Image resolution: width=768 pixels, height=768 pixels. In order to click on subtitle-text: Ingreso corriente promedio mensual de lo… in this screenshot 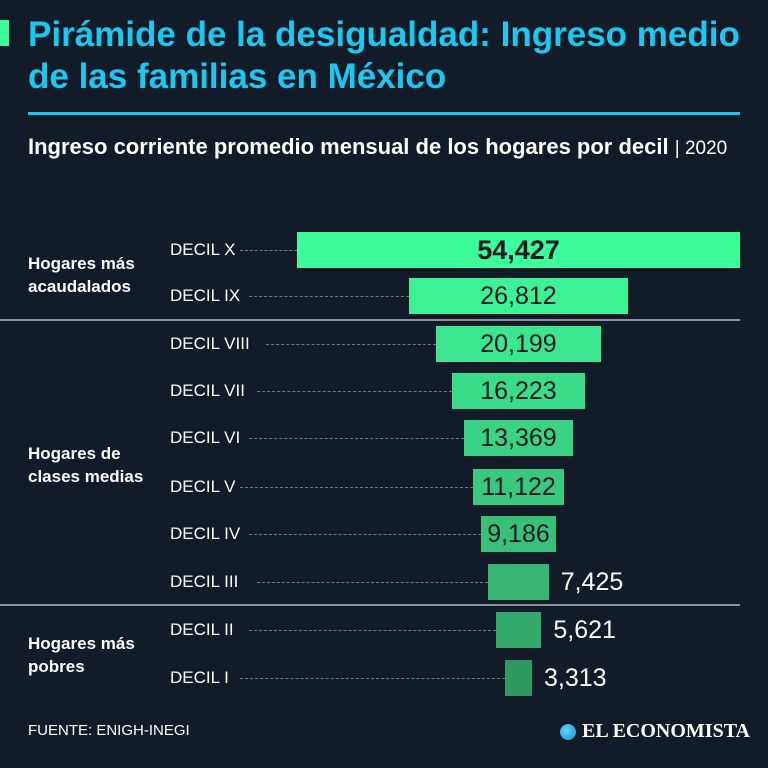, I will do `click(348, 146)`.